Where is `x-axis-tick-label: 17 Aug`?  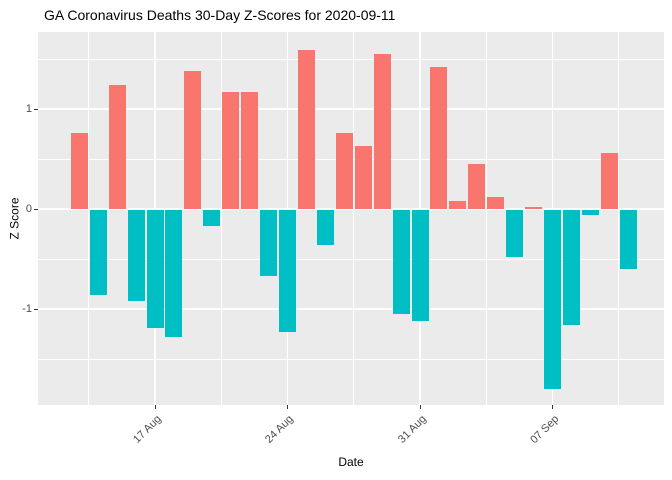
x-axis-tick-label: 17 Aug is located at coordinates (119, 429).